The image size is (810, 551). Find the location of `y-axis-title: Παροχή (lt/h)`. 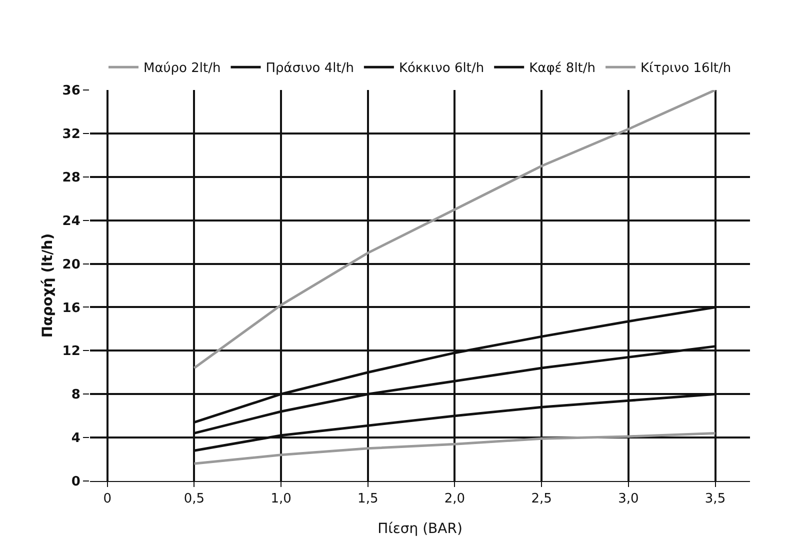

y-axis-title: Παροχή (lt/h) is located at coordinates (48, 285).